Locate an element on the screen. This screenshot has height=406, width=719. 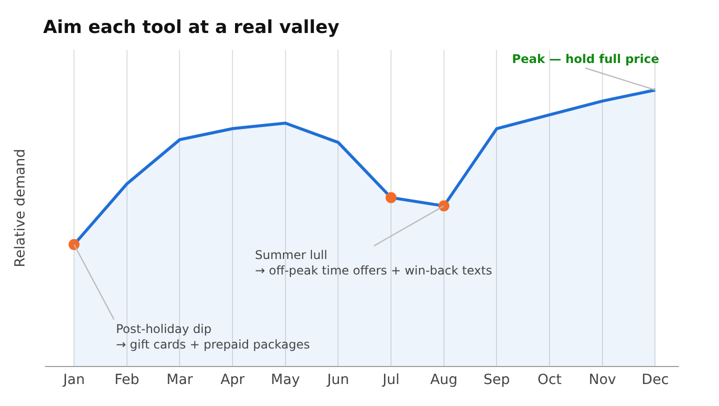
x-tick-label: Mar is located at coordinates (180, 380).